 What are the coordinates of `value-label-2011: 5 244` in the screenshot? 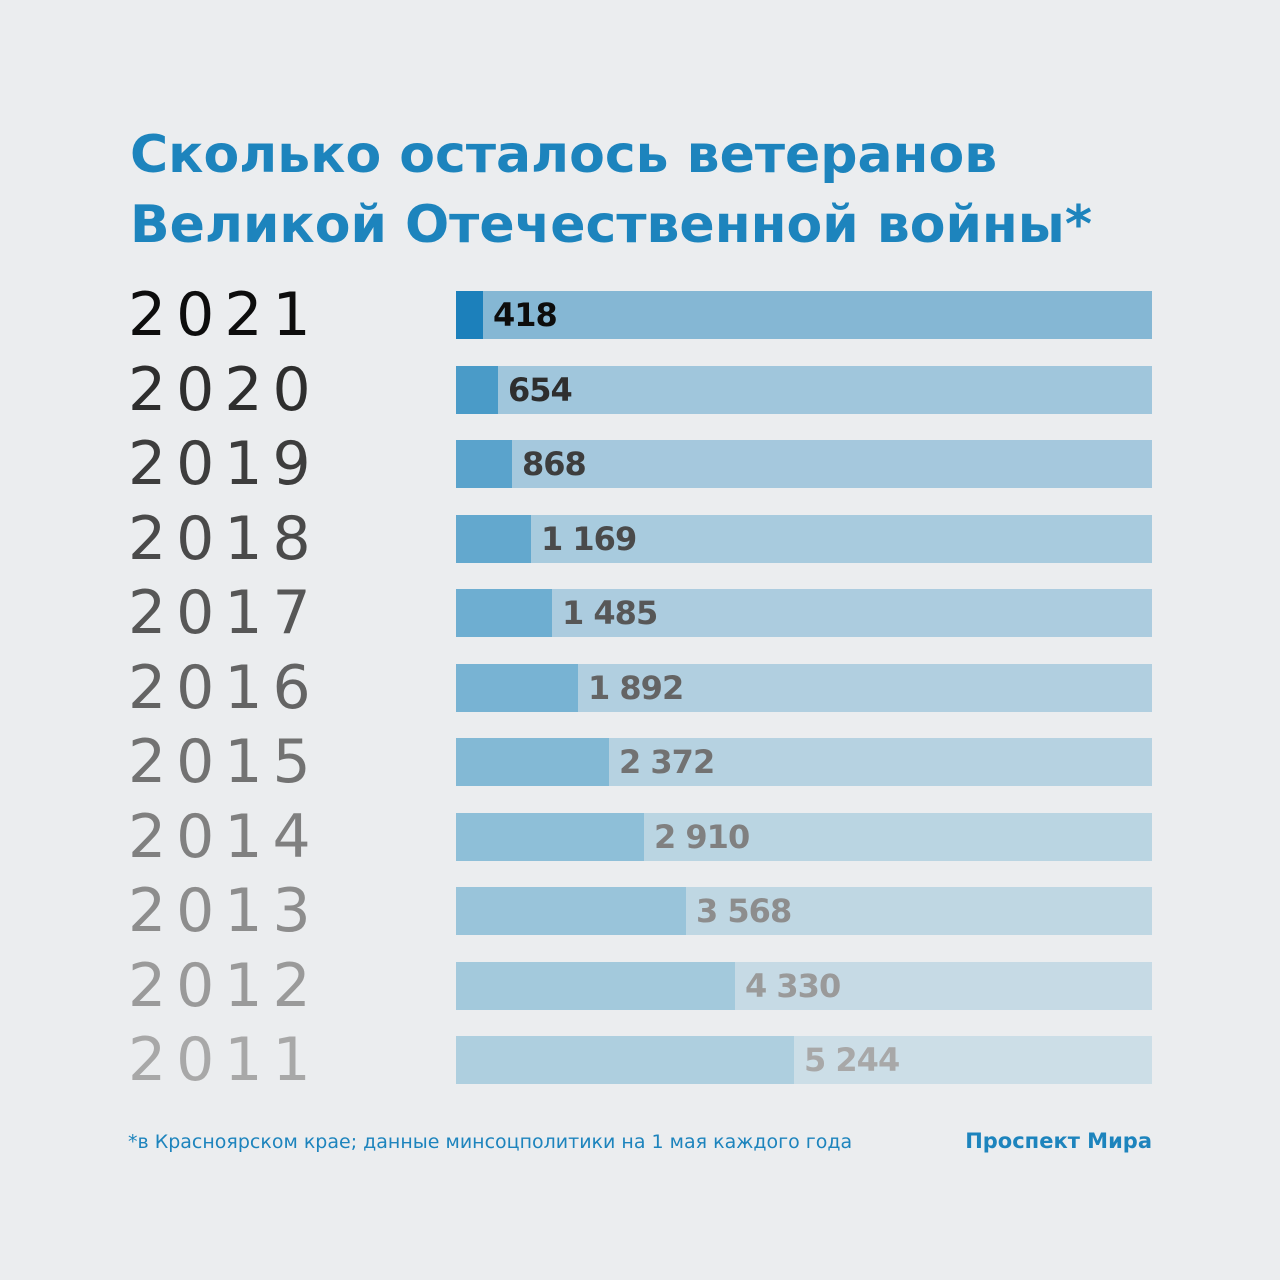 It's located at (852, 1060).